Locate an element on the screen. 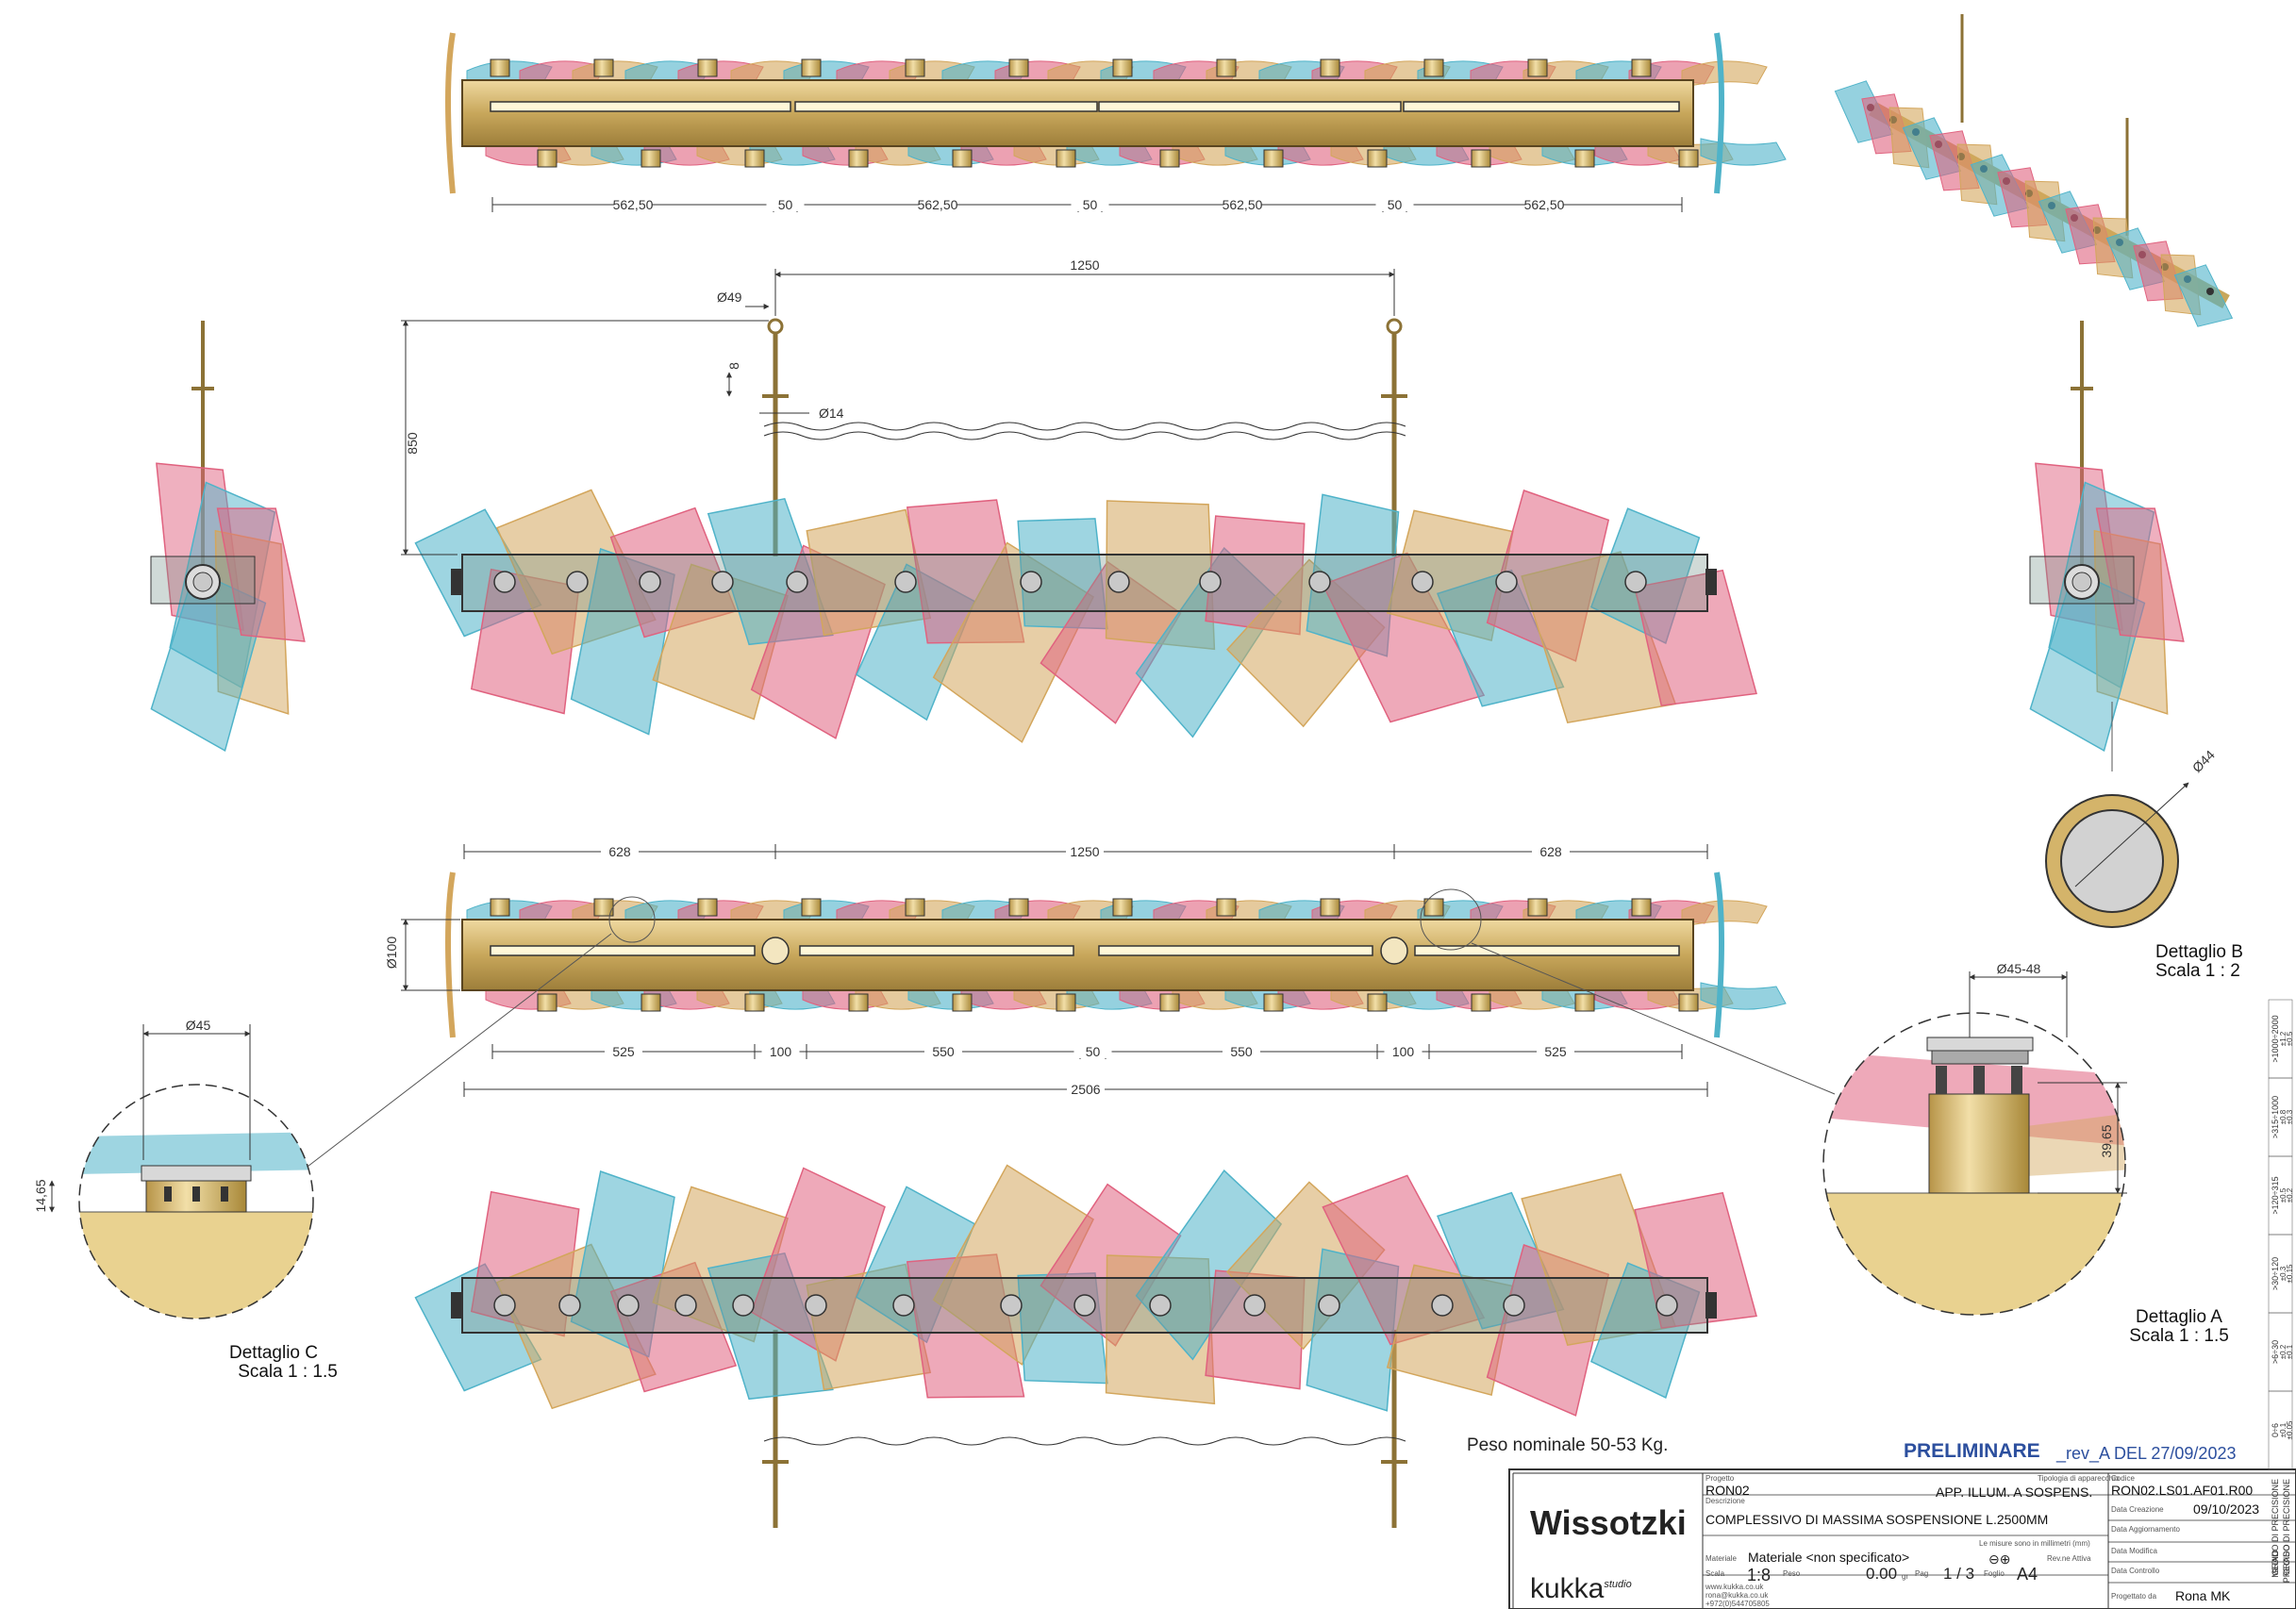 This screenshot has width=2296, height=1609. dim-drop-height: 850 is located at coordinates (412, 443).